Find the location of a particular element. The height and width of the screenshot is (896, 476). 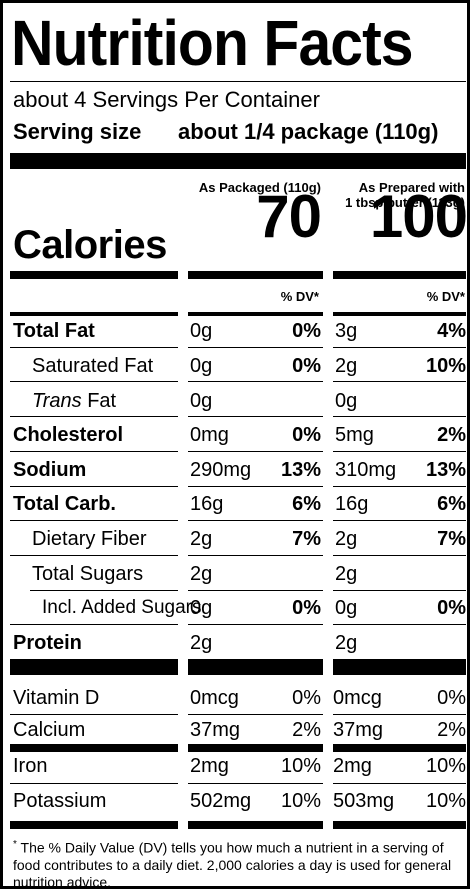

calories-col1: 70 is located at coordinates (289, 216).